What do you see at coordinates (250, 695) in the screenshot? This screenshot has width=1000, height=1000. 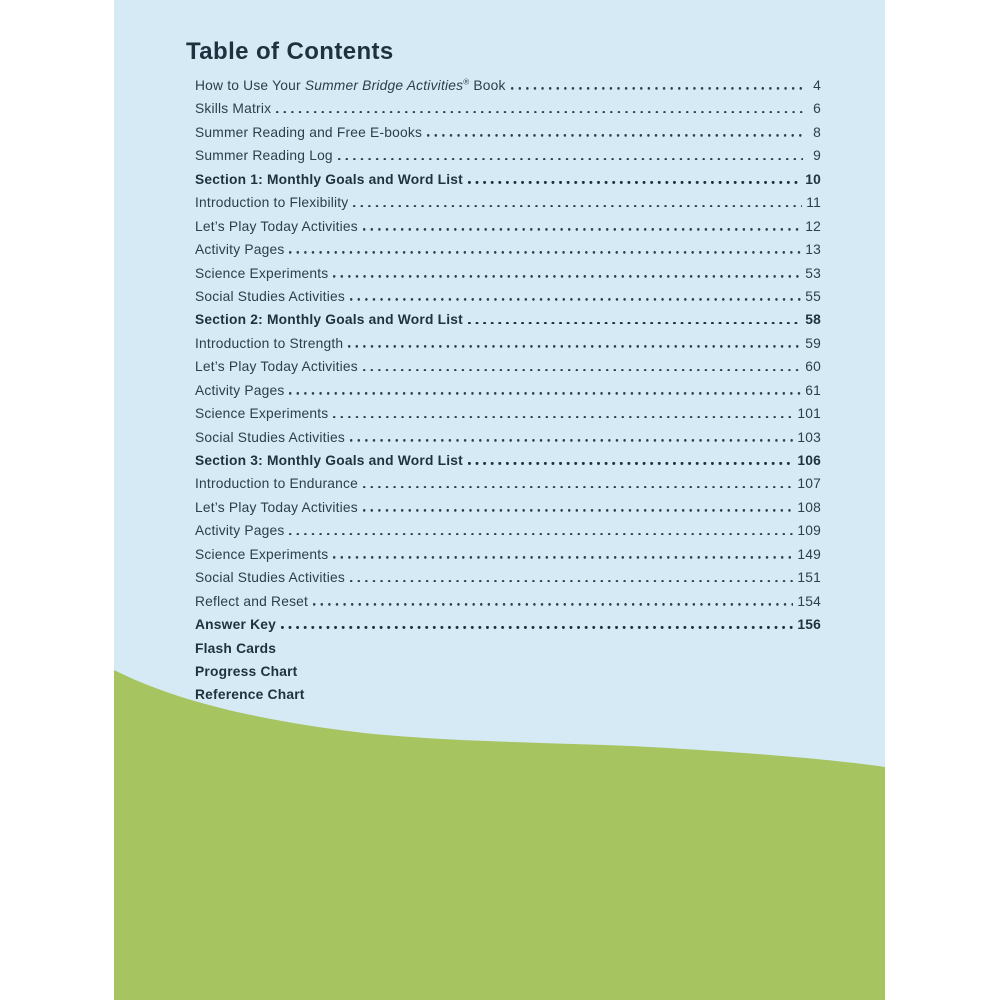 I see `toc-entry-label: Reference Chart` at bounding box center [250, 695].